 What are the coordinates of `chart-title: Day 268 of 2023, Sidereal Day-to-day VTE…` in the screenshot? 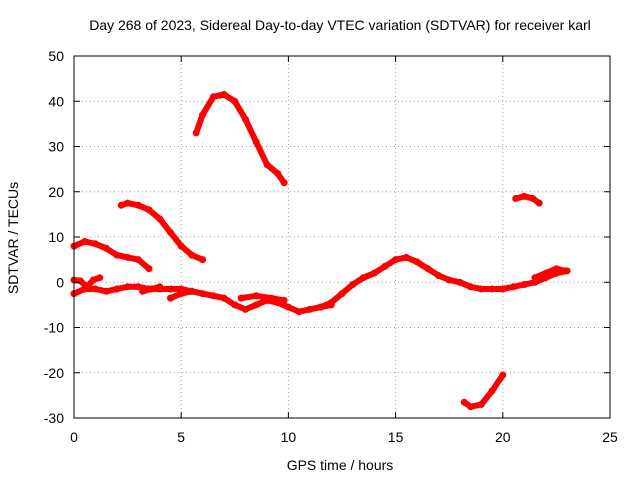 It's located at (340, 25).